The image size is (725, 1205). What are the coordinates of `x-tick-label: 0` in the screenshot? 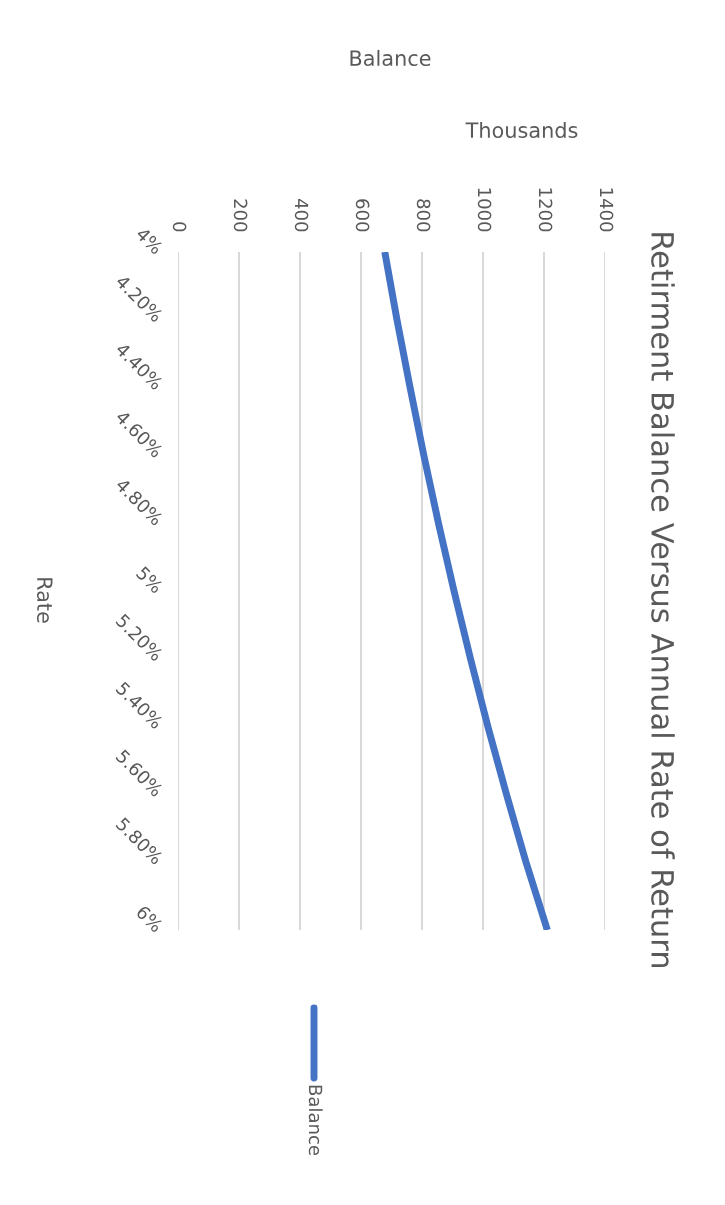 It's located at (179, 227).